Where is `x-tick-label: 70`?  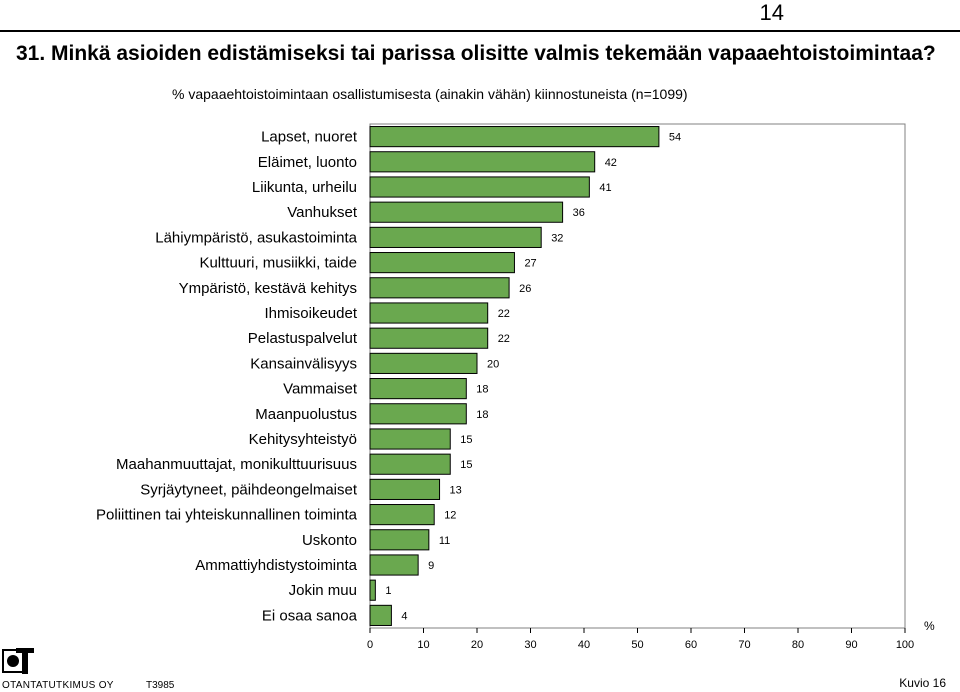
x-tick-label: 70 is located at coordinates (744, 645).